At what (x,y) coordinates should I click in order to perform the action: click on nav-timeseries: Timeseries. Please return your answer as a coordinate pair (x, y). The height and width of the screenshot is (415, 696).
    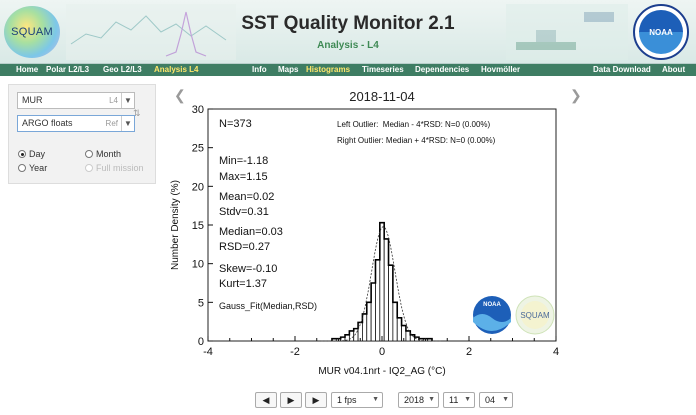
    Looking at the image, I should click on (383, 69).